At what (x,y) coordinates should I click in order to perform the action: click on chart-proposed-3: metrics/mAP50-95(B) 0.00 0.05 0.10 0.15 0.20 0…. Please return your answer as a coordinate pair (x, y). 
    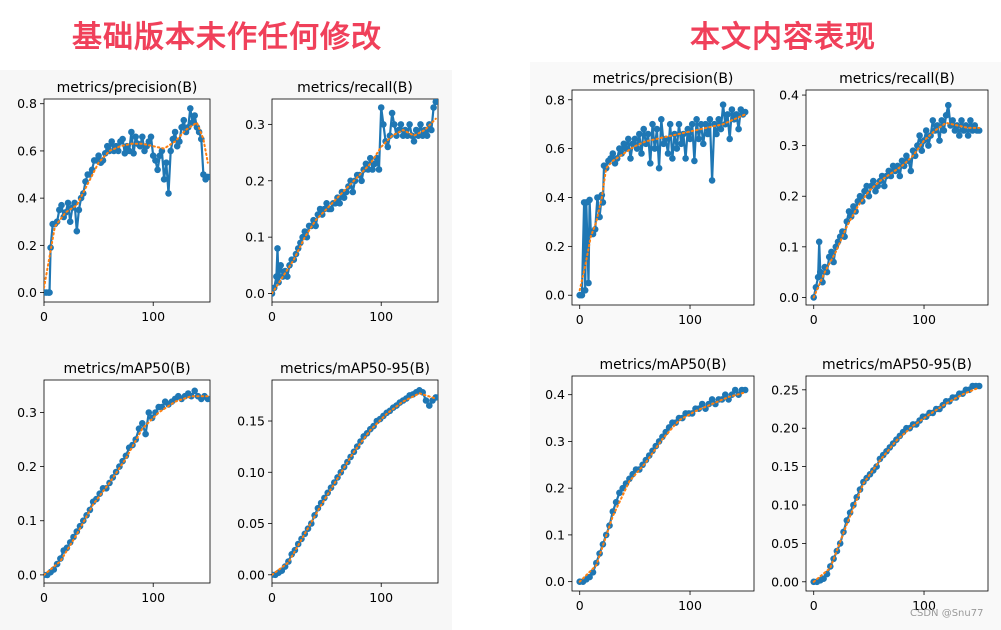
    Looking at the image, I should click on (880, 485).